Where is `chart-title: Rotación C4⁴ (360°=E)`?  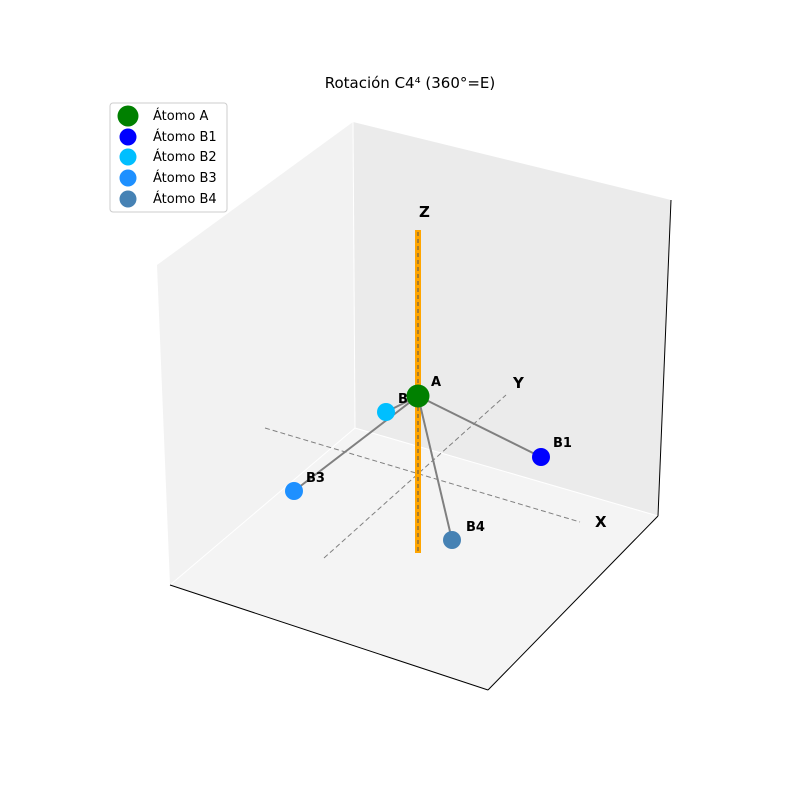
chart-title: Rotación C4⁴ (360°=E) is located at coordinates (410, 83).